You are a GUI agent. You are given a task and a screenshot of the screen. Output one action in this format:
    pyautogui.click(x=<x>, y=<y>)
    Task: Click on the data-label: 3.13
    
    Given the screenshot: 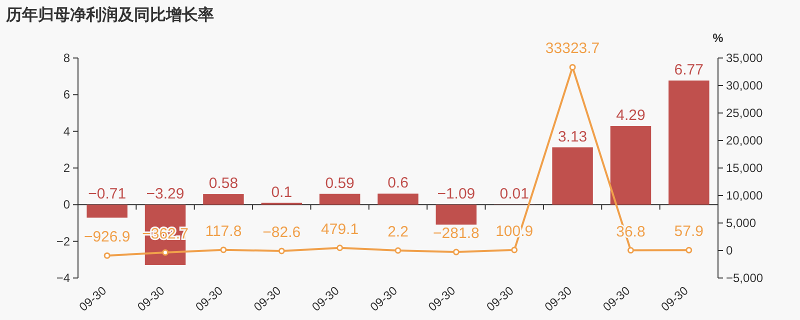 What is the action you would take?
    pyautogui.click(x=573, y=137)
    